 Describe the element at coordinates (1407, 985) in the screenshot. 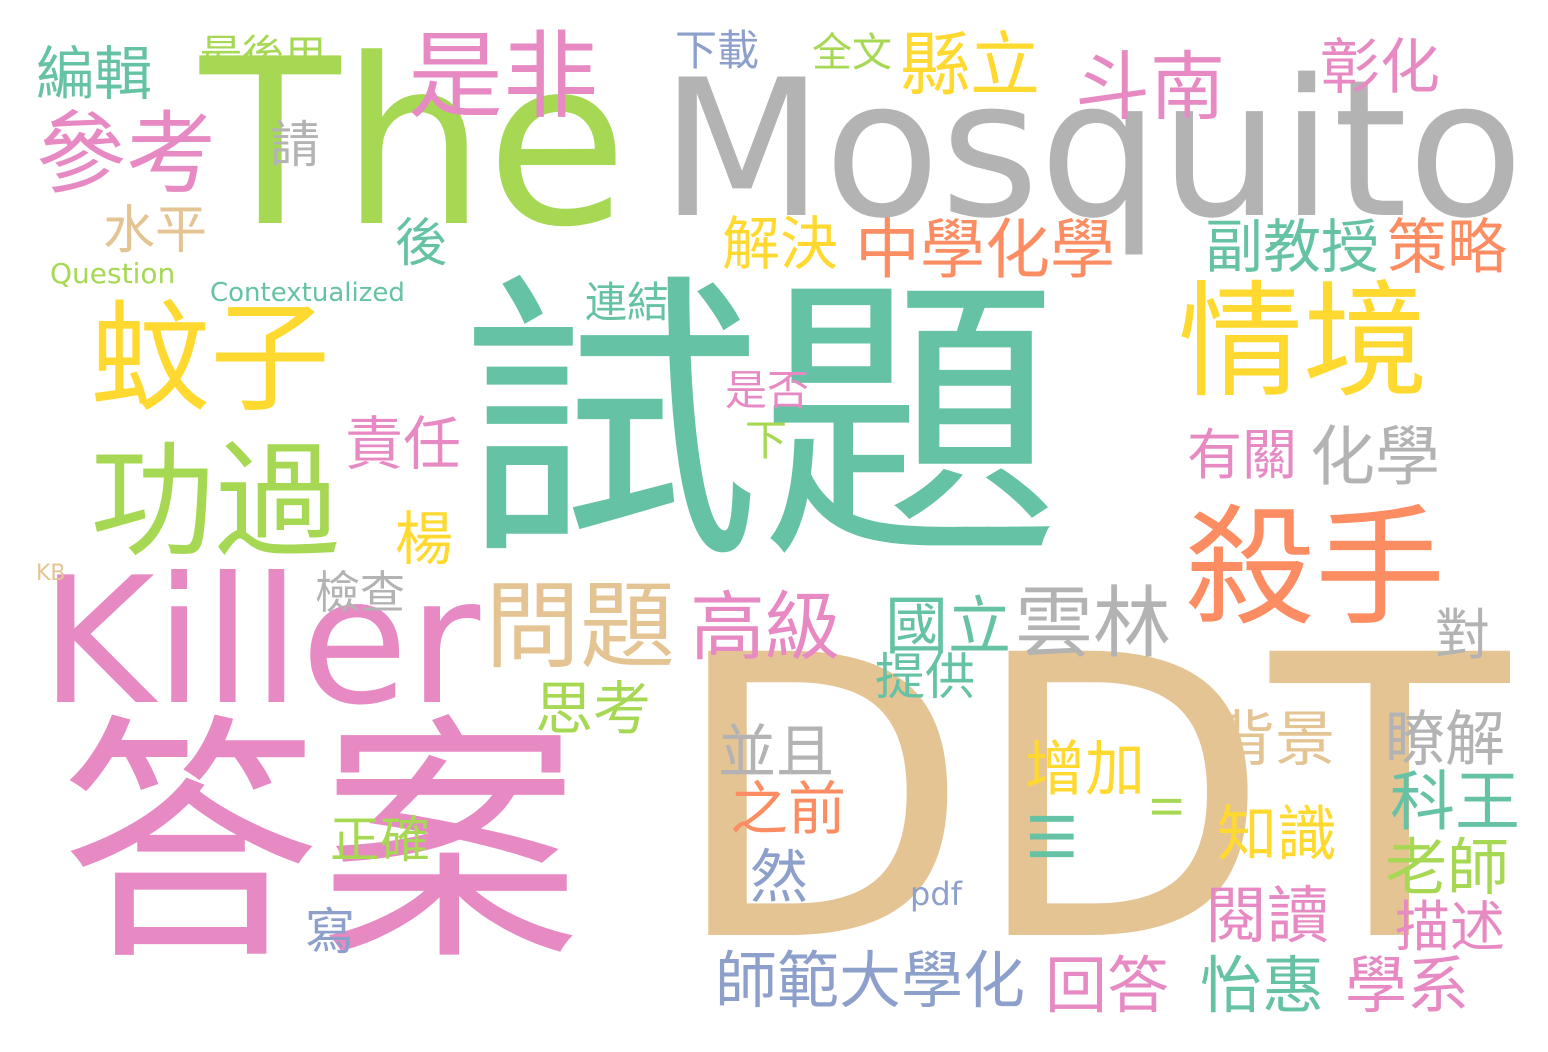

I see `word-xuexi: 學系` at that location.